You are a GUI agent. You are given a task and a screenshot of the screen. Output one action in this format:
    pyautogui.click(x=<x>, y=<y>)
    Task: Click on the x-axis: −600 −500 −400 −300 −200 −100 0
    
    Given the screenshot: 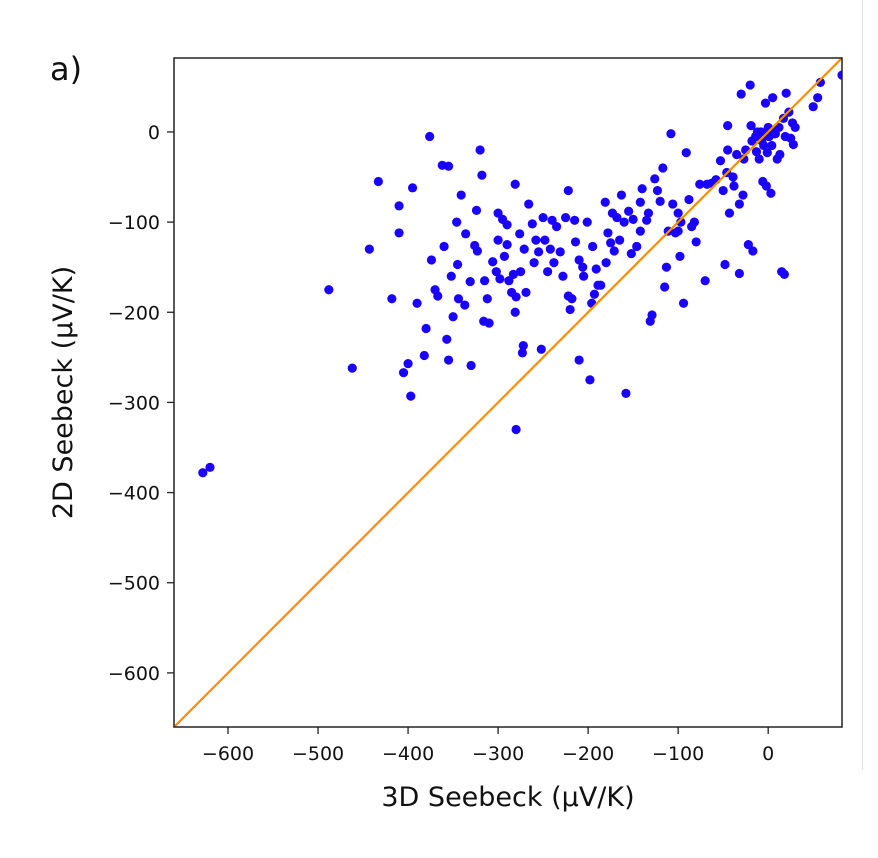 What is the action you would take?
    pyautogui.click(x=488, y=746)
    